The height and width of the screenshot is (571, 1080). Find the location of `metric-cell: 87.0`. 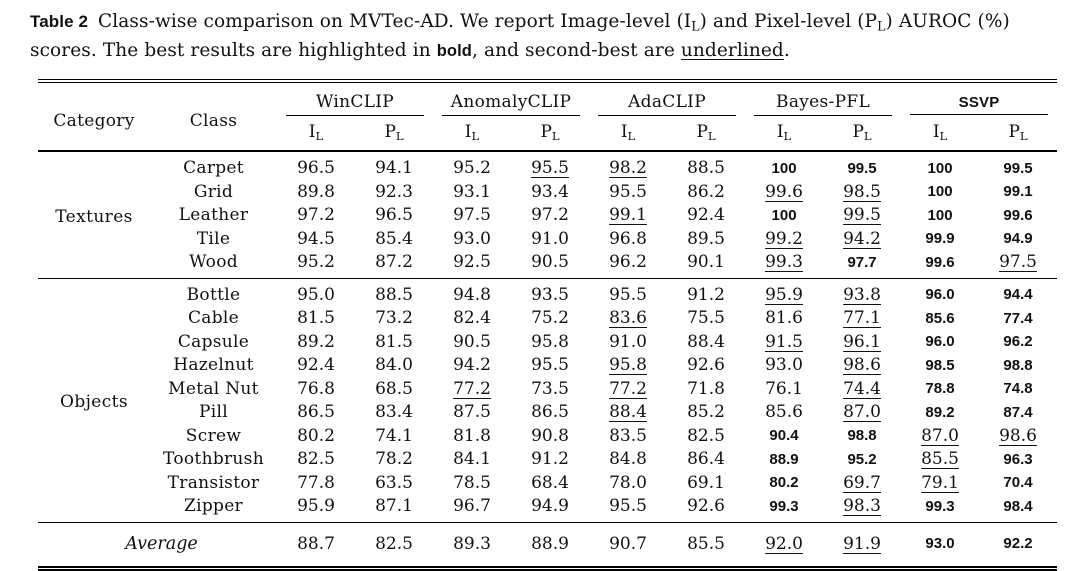

metric-cell: 87.0 is located at coordinates (940, 435).